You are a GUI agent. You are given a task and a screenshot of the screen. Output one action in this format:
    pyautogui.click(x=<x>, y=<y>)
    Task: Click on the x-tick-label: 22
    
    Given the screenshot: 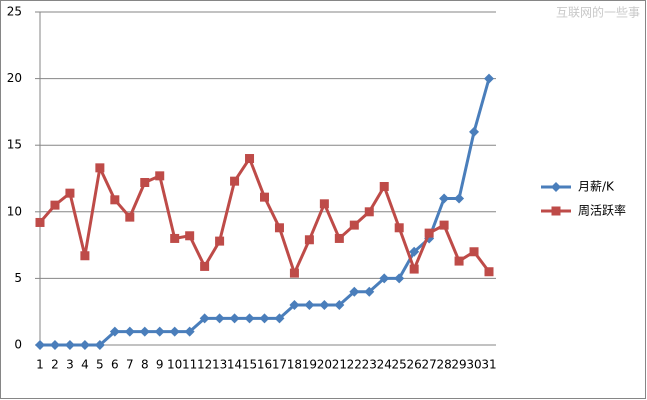 What is the action you would take?
    pyautogui.click(x=354, y=365)
    